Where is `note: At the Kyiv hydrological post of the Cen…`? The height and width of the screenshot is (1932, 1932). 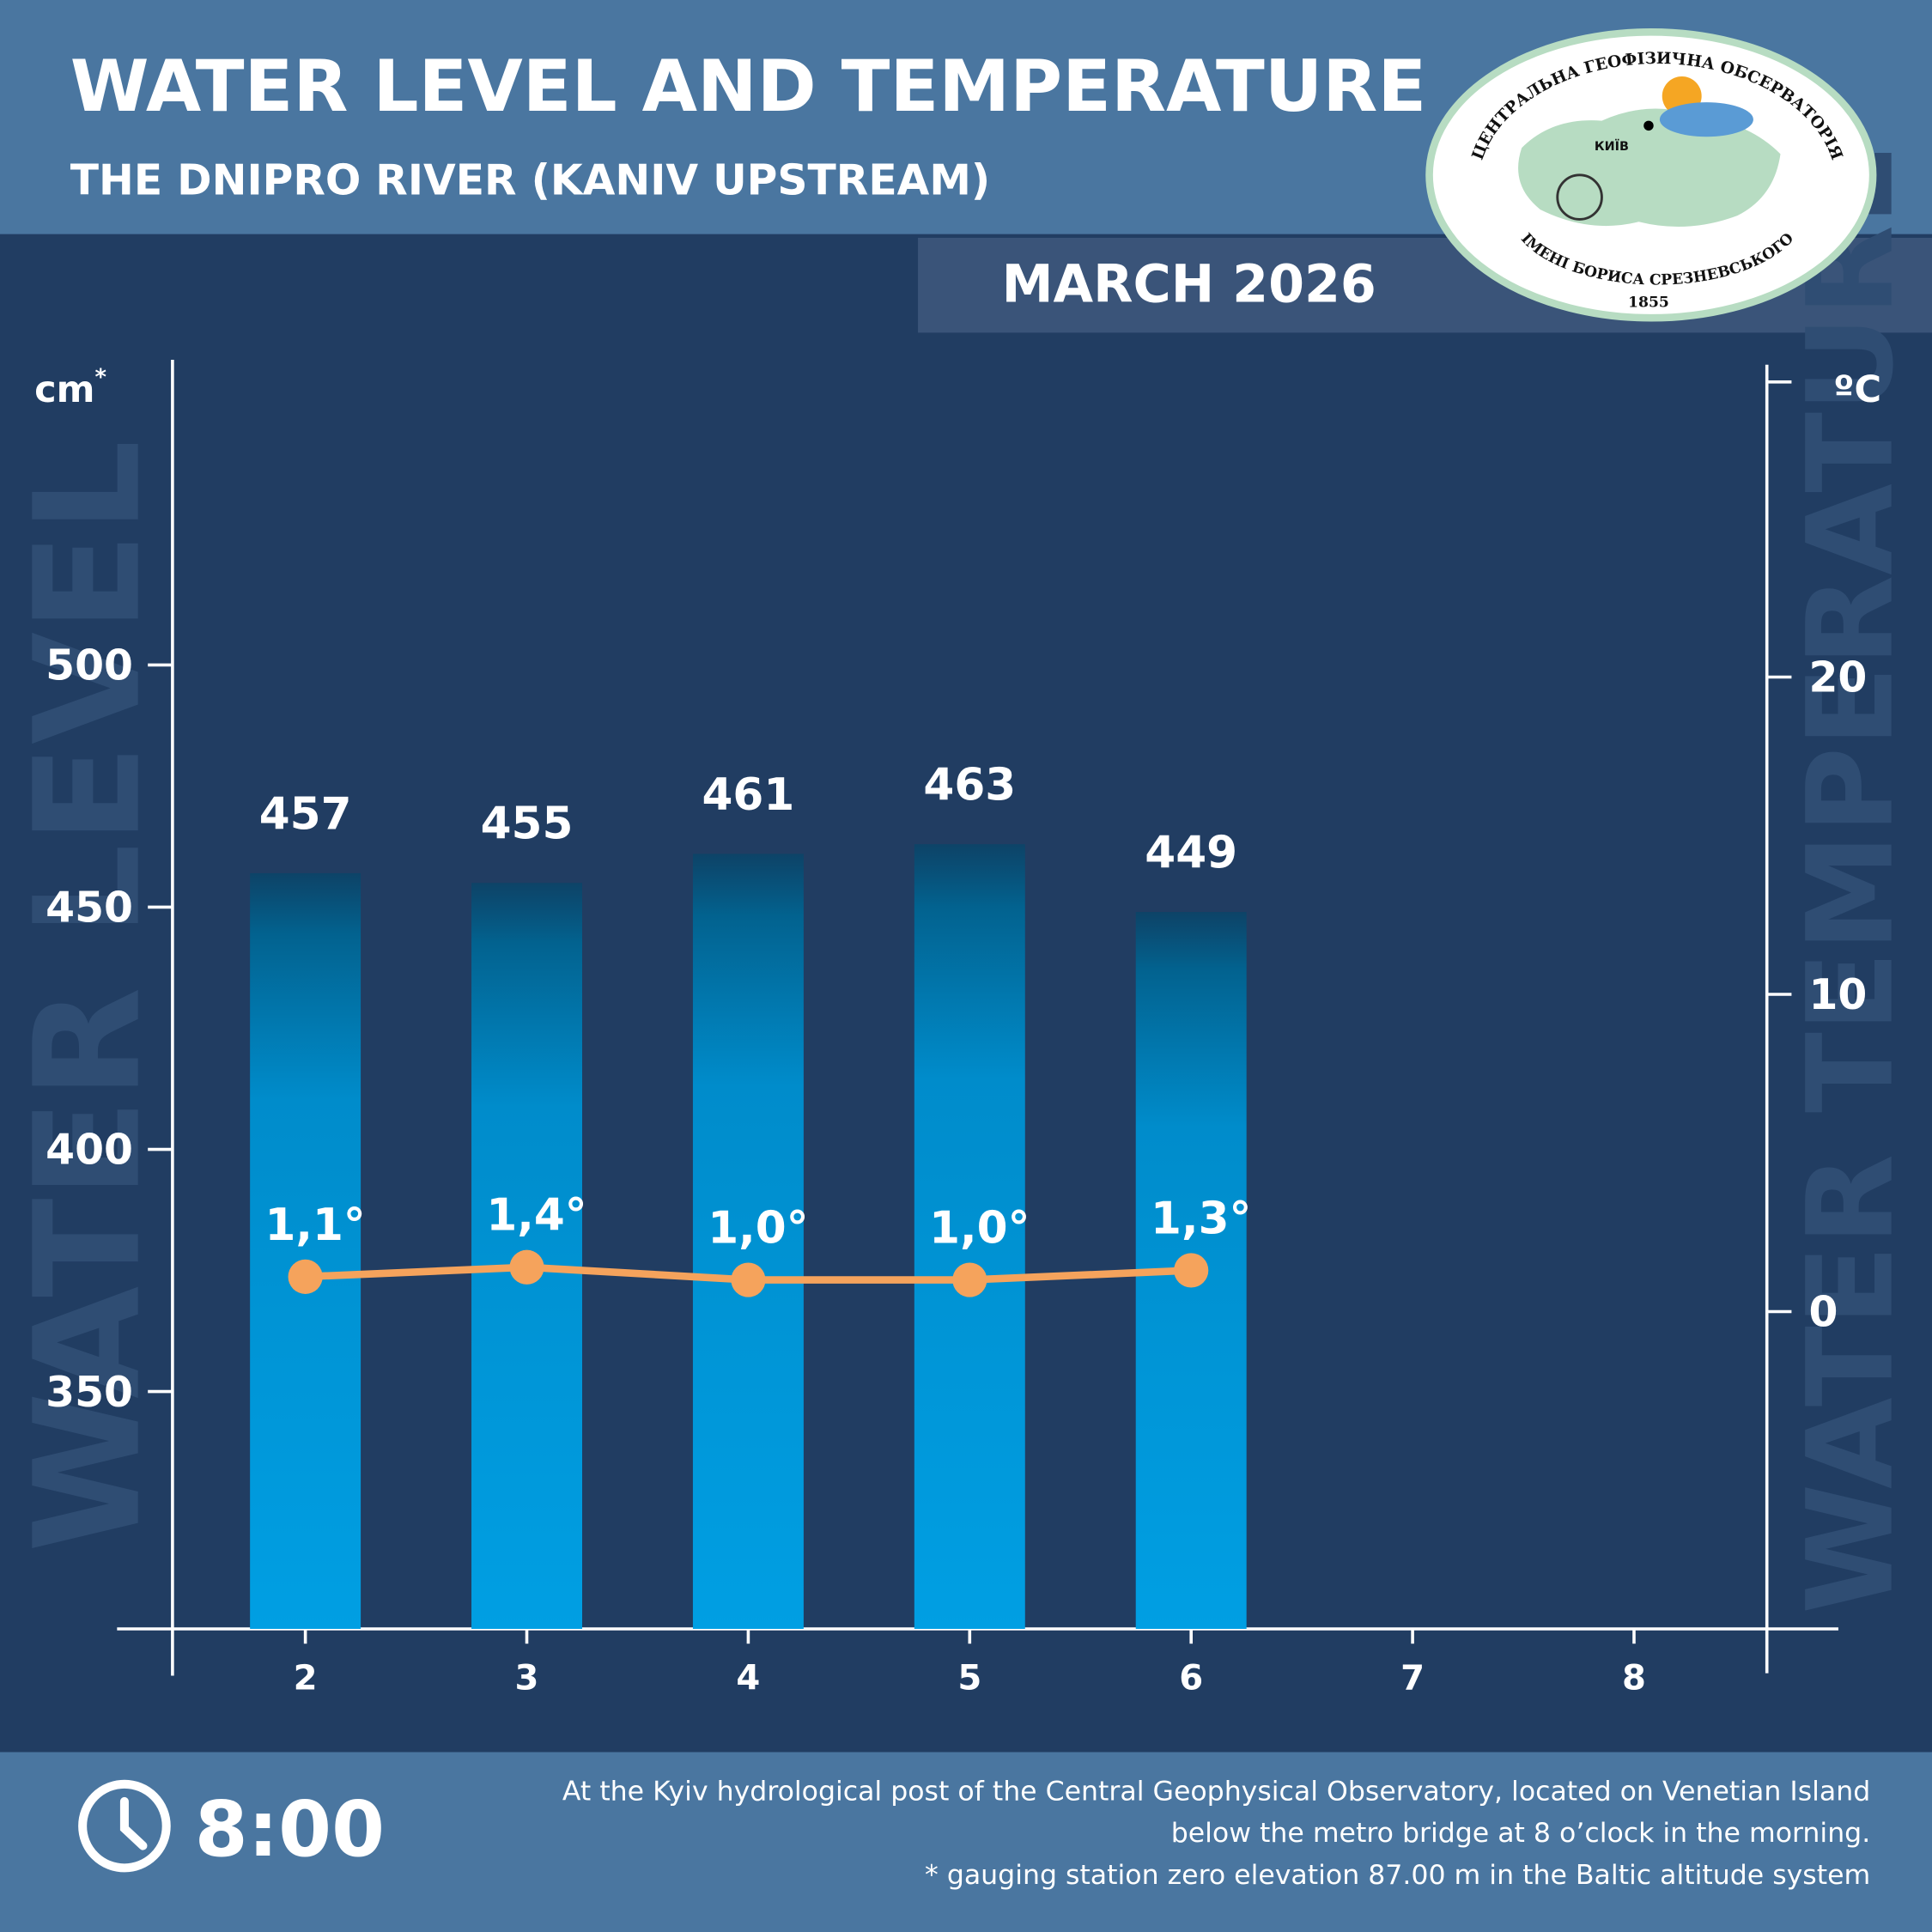
note: At the Kyiv hydrological post of the Cen… is located at coordinates (1216, 1792).